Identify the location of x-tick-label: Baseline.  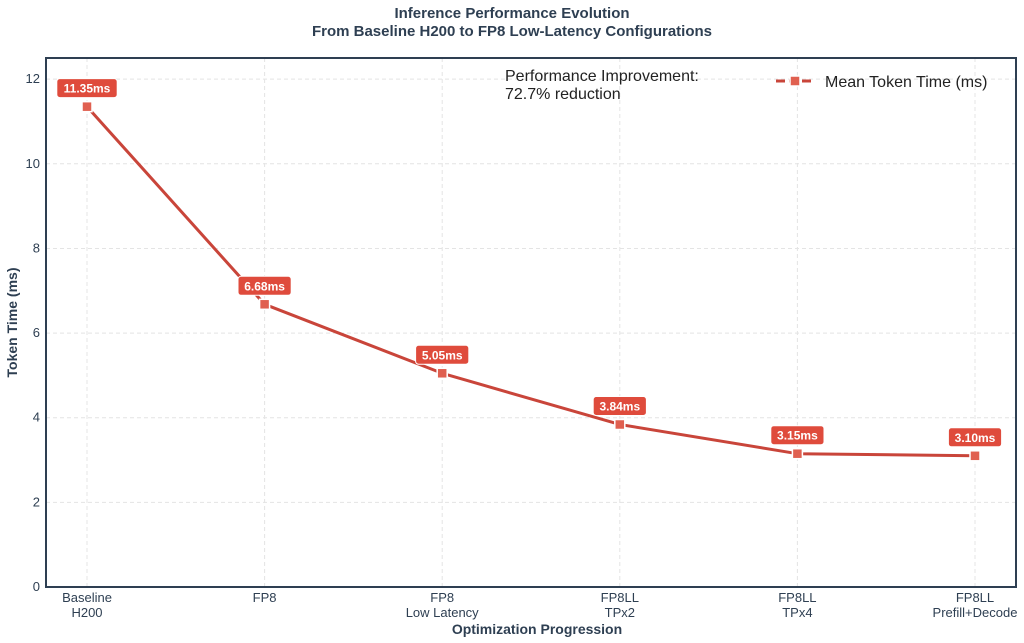
(87, 597).